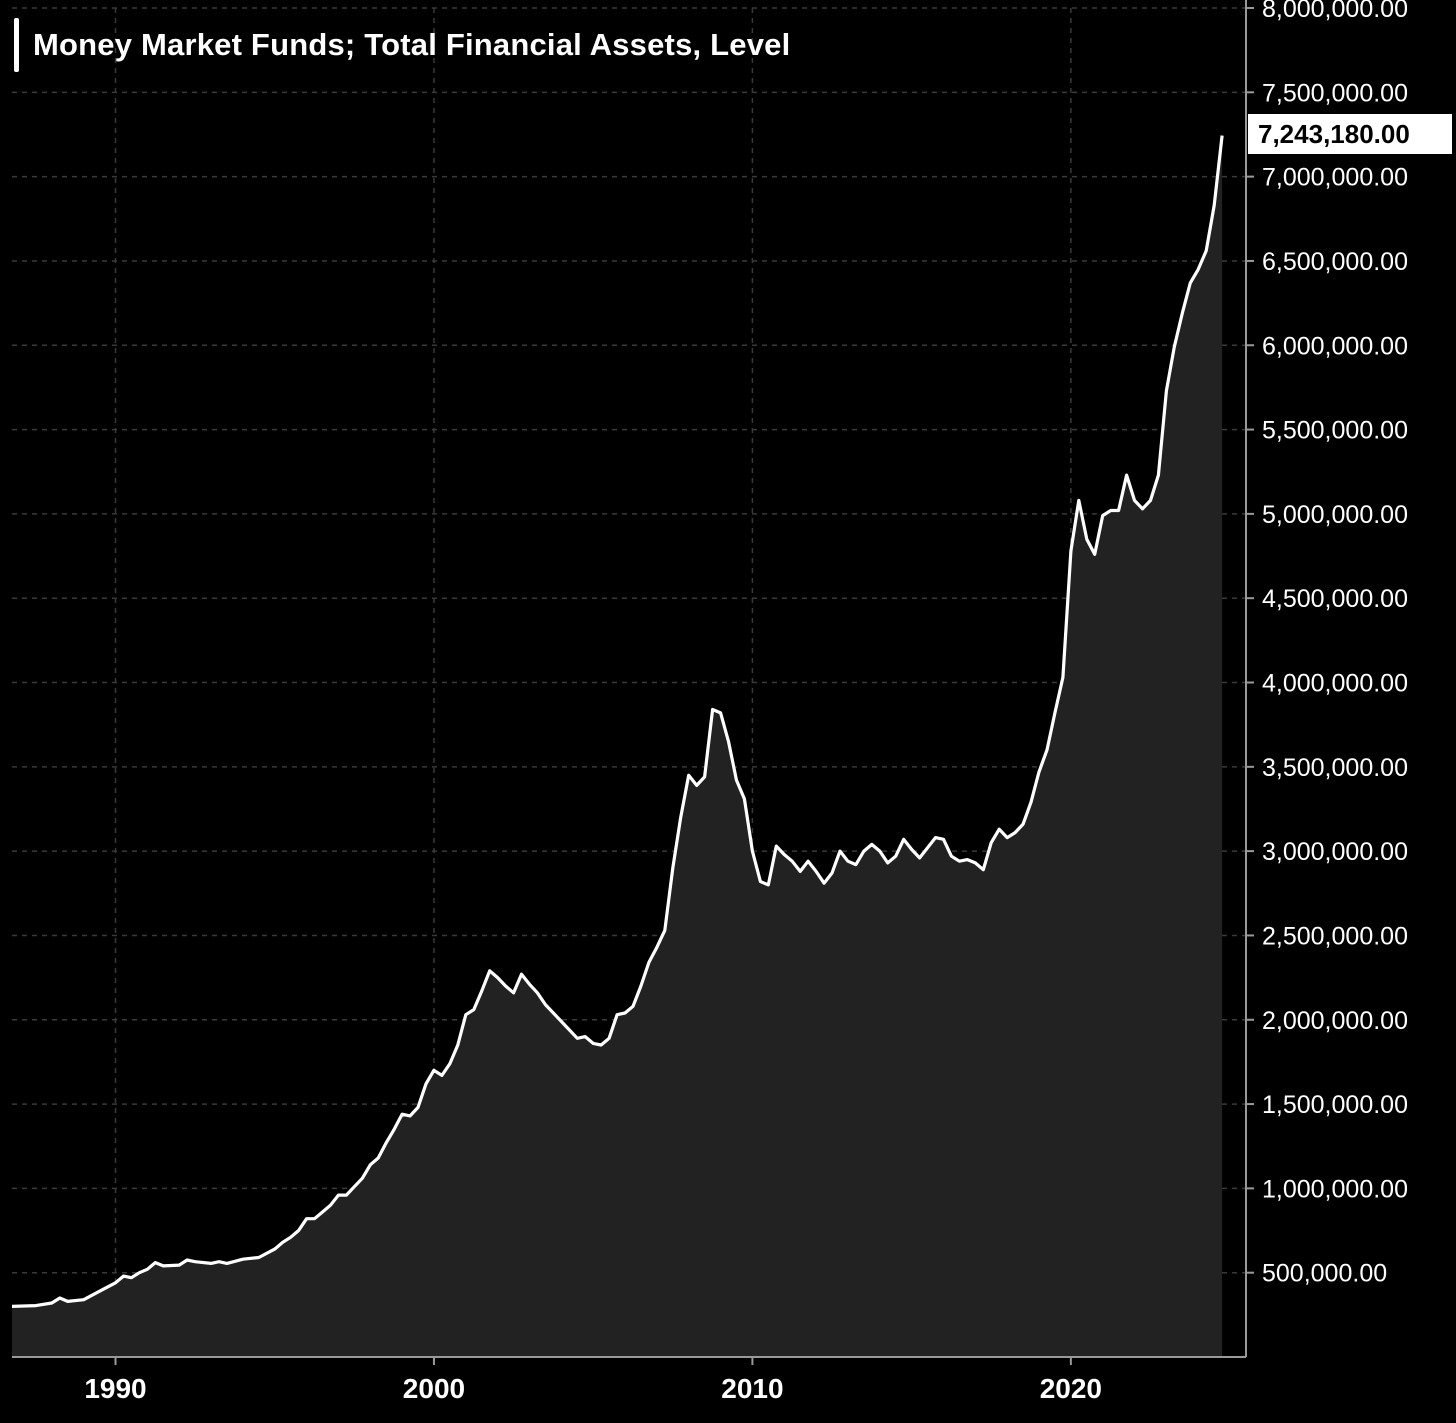 The image size is (1456, 1423). I want to click on y-tick-label-7: 4,000,000.00, so click(1335, 684).